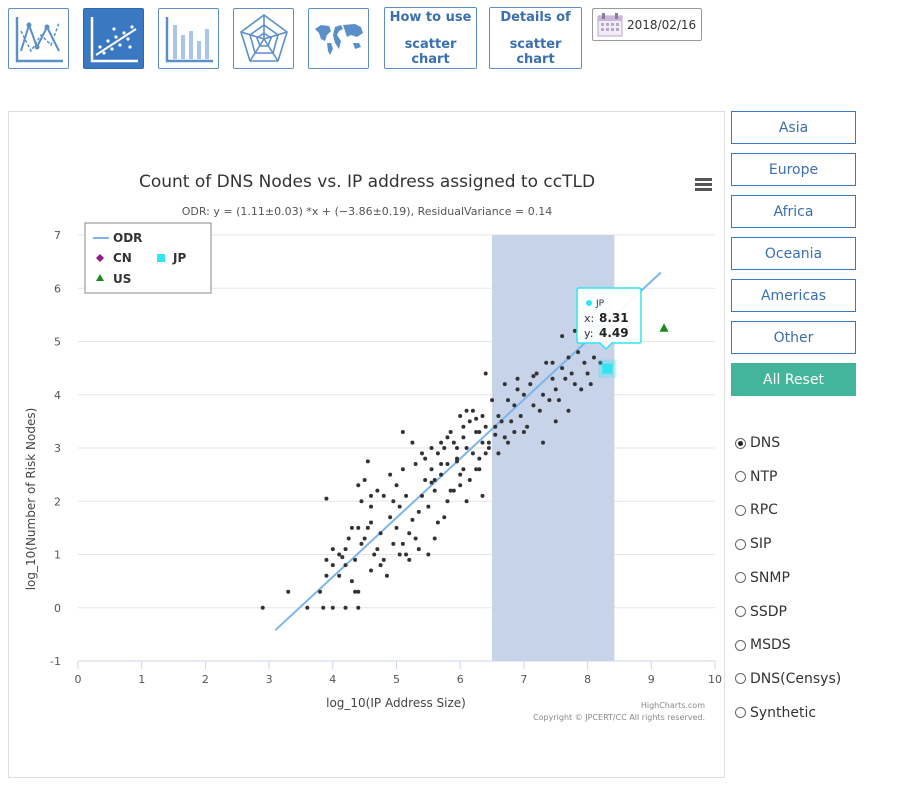 The height and width of the screenshot is (790, 913). I want to click on world-map-button, so click(338, 38).